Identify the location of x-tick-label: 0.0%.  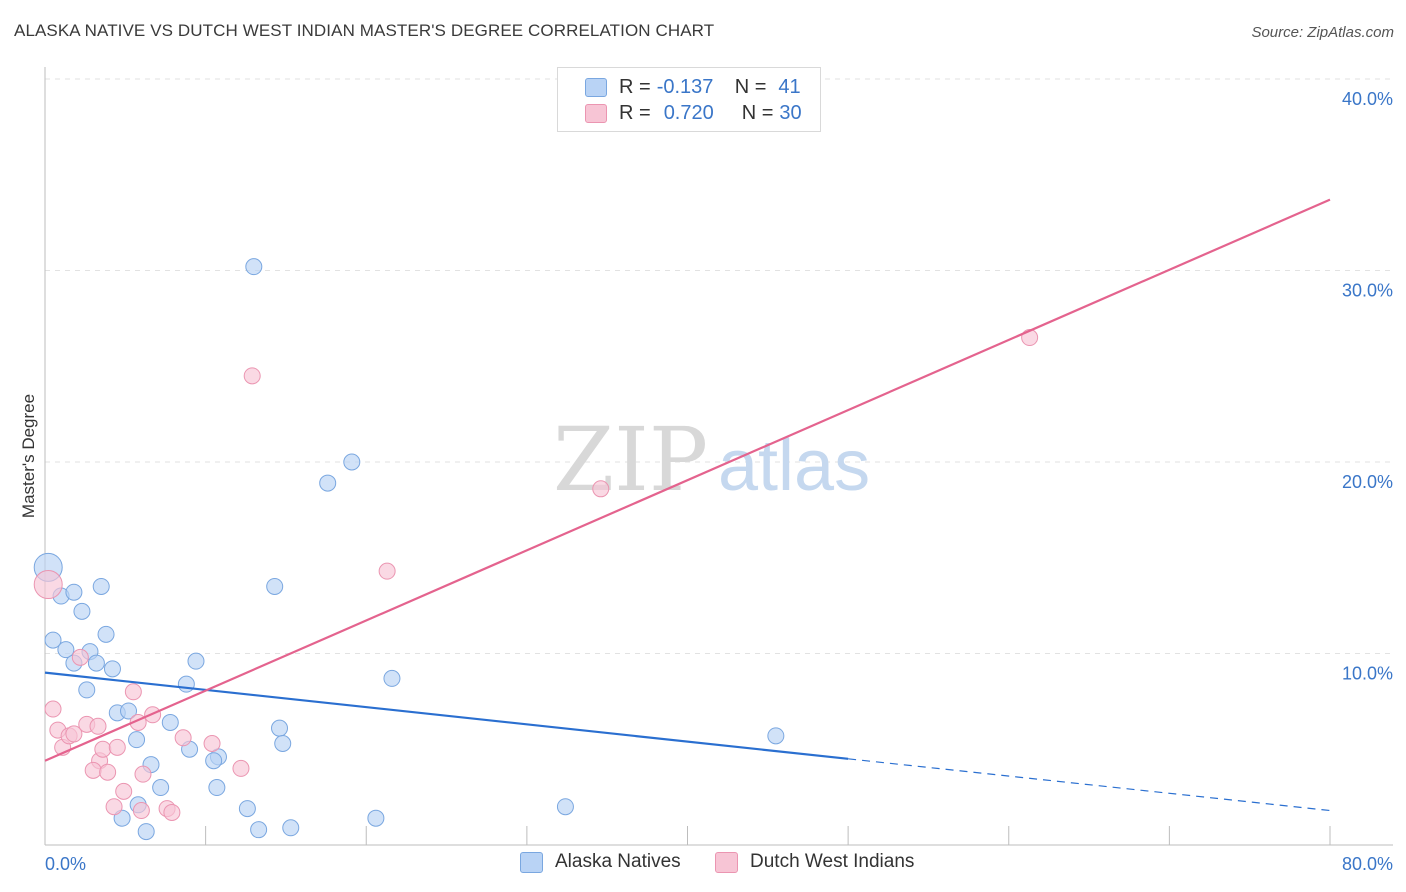
(65, 864).